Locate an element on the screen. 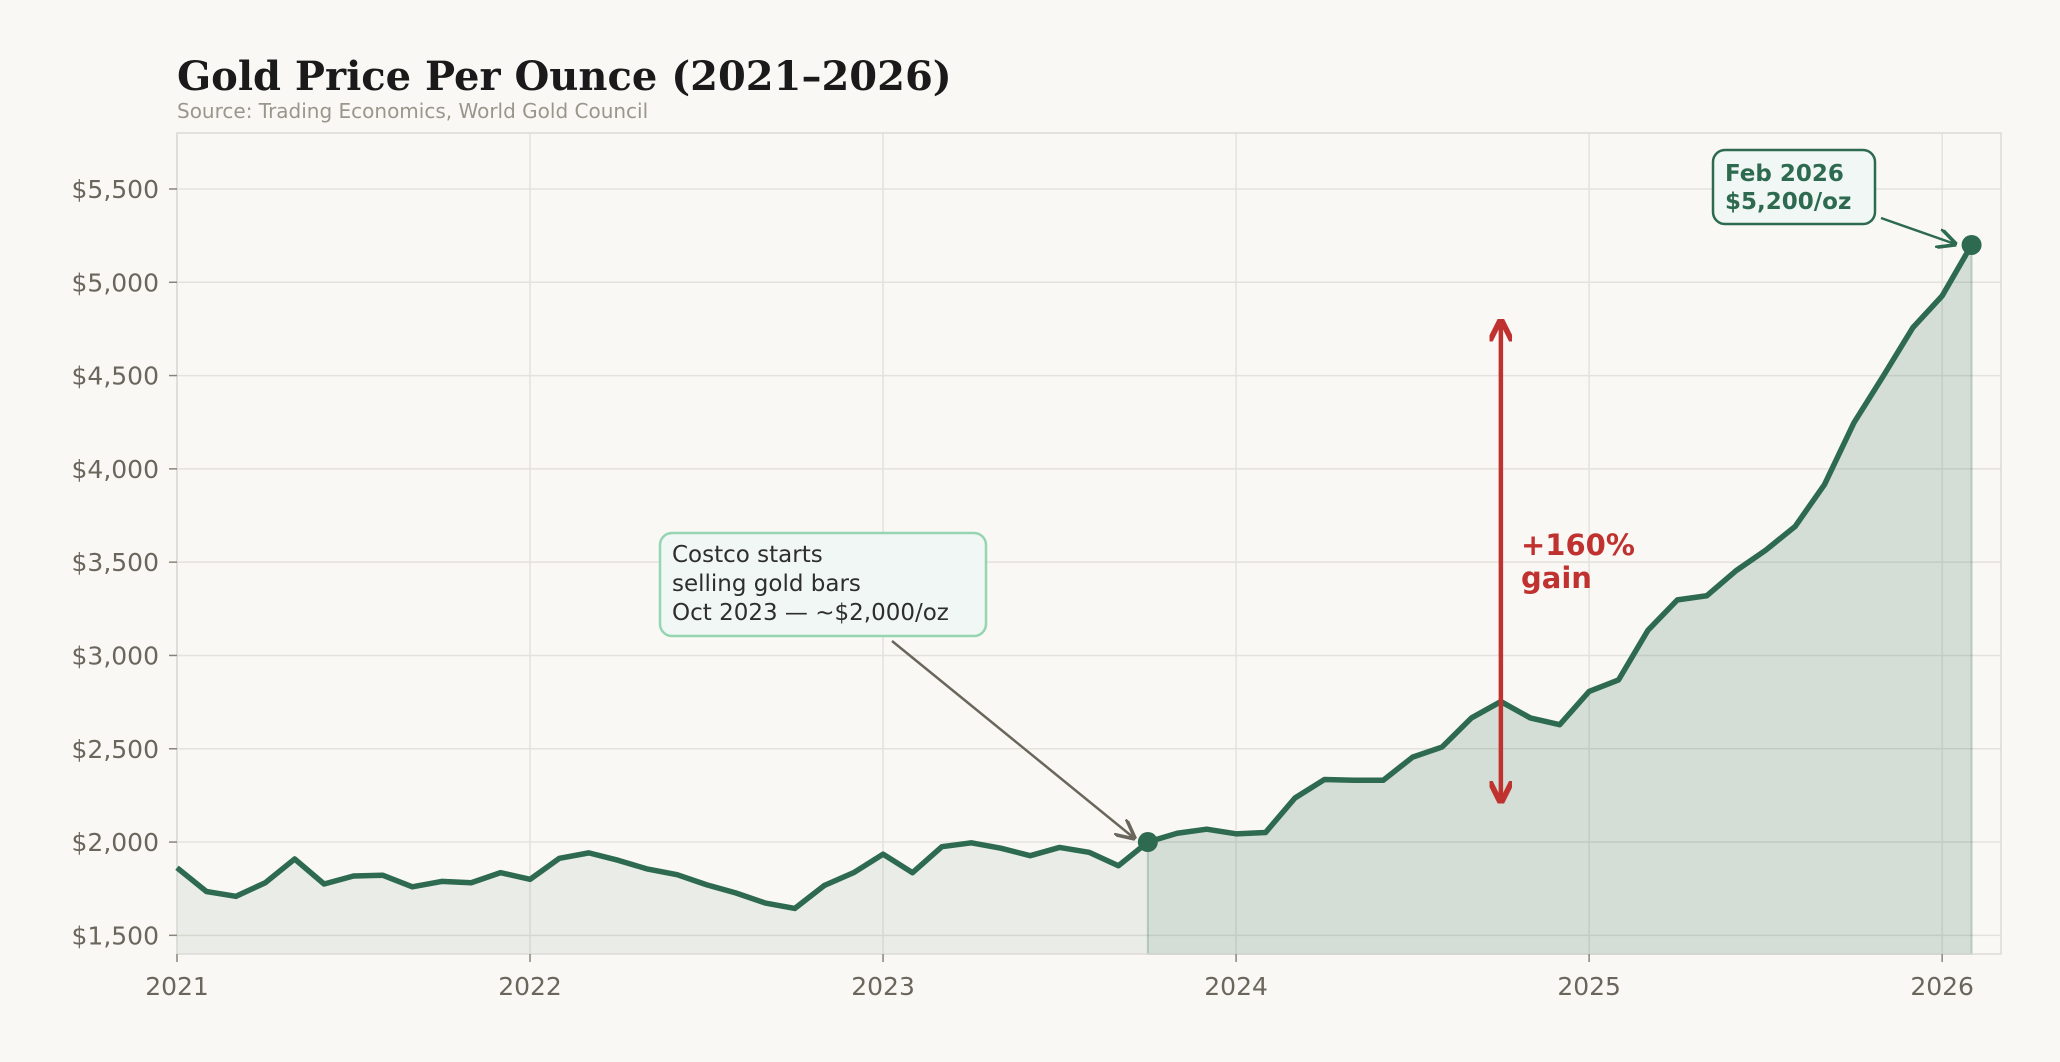  x-tick-label: 2024 is located at coordinates (1236, 986).